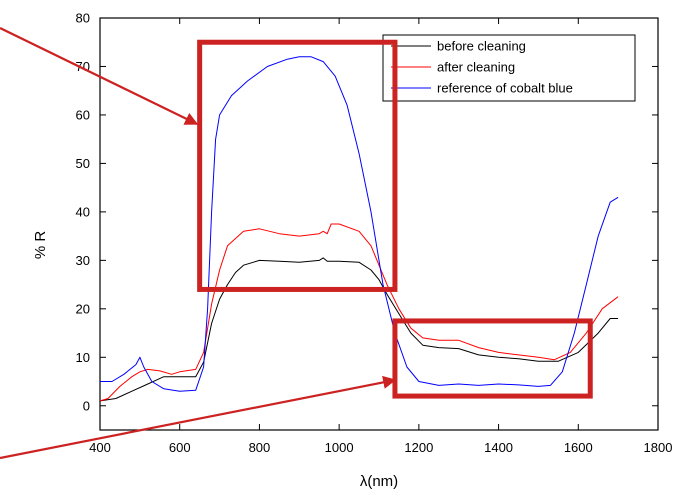  What do you see at coordinates (505, 88) in the screenshot?
I see `legend-label: reference of cobalt blue` at bounding box center [505, 88].